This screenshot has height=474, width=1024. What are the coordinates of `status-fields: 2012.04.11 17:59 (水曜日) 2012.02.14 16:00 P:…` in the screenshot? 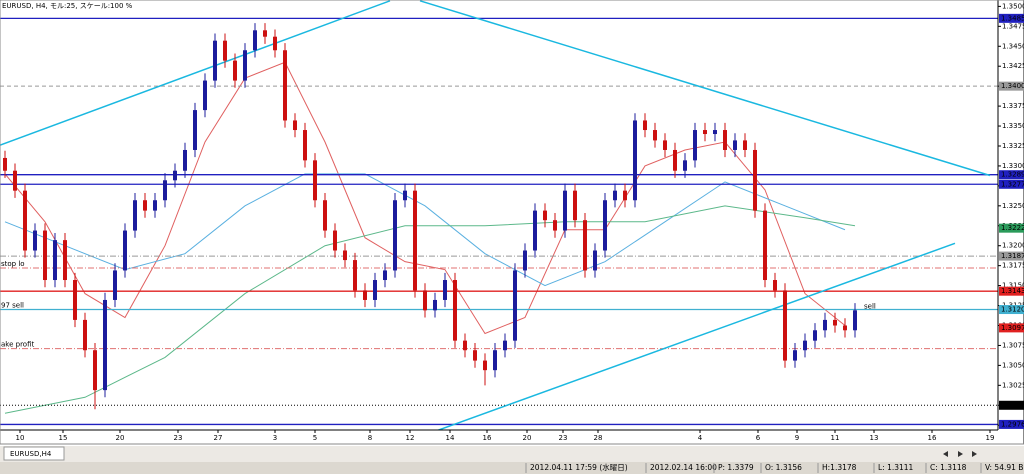 It's located at (774, 467).